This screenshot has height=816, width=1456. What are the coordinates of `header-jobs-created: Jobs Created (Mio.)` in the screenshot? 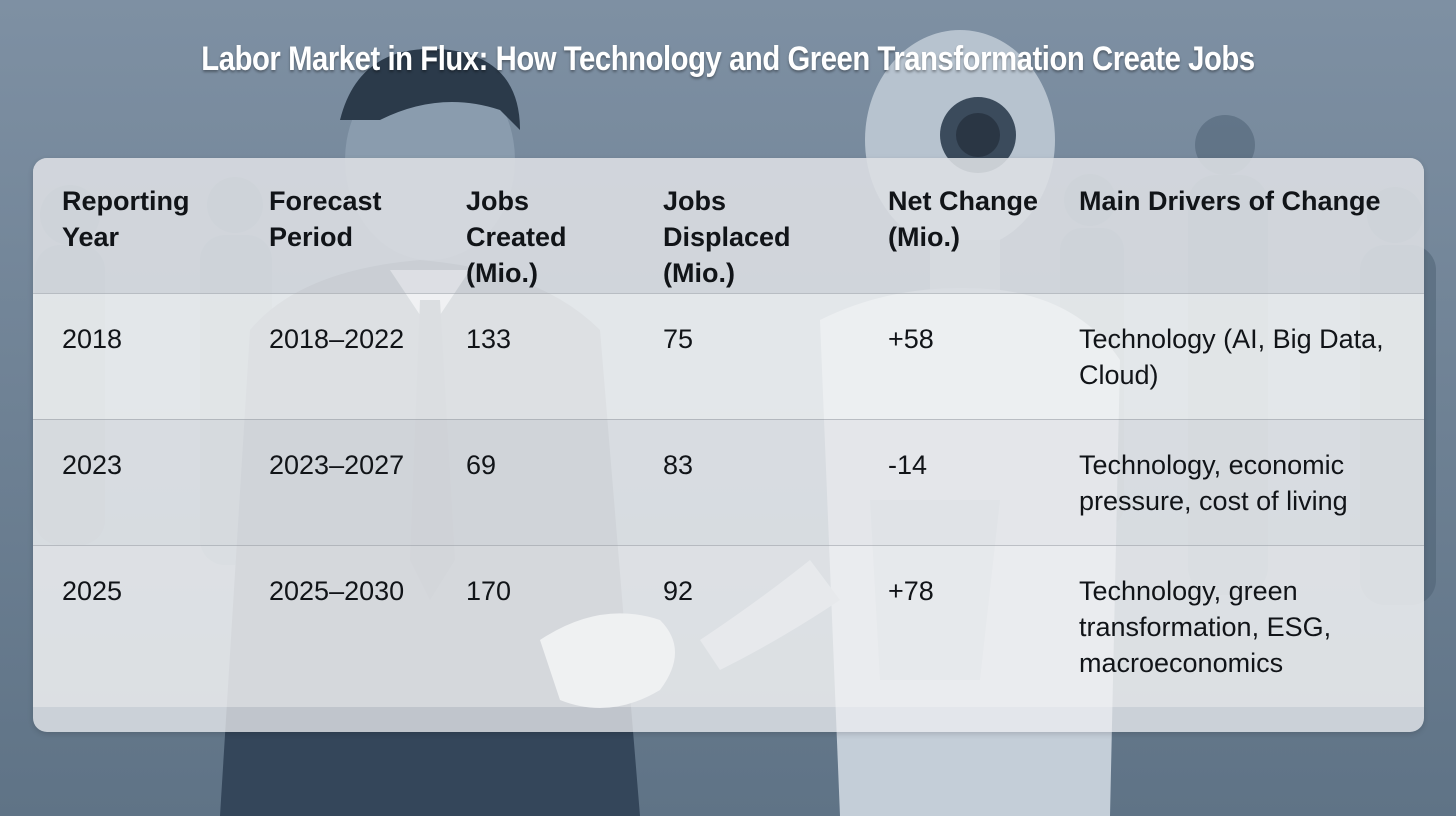 It's located at (516, 237).